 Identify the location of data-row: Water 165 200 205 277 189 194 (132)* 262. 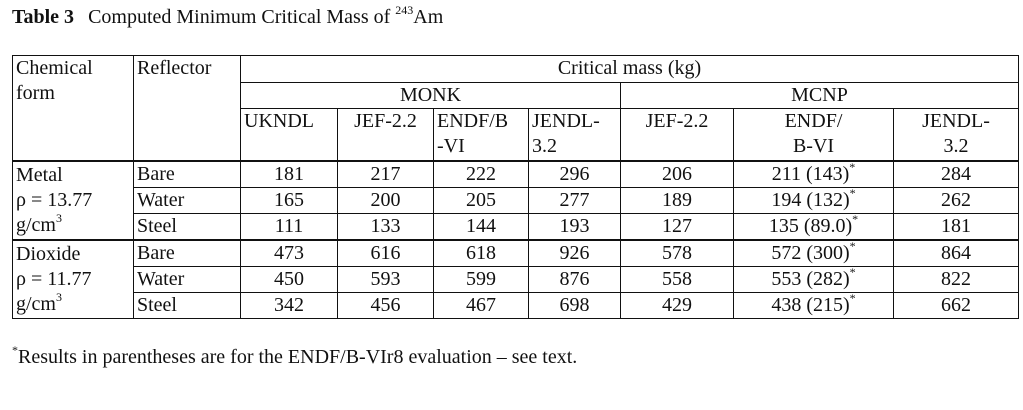
(516, 200).